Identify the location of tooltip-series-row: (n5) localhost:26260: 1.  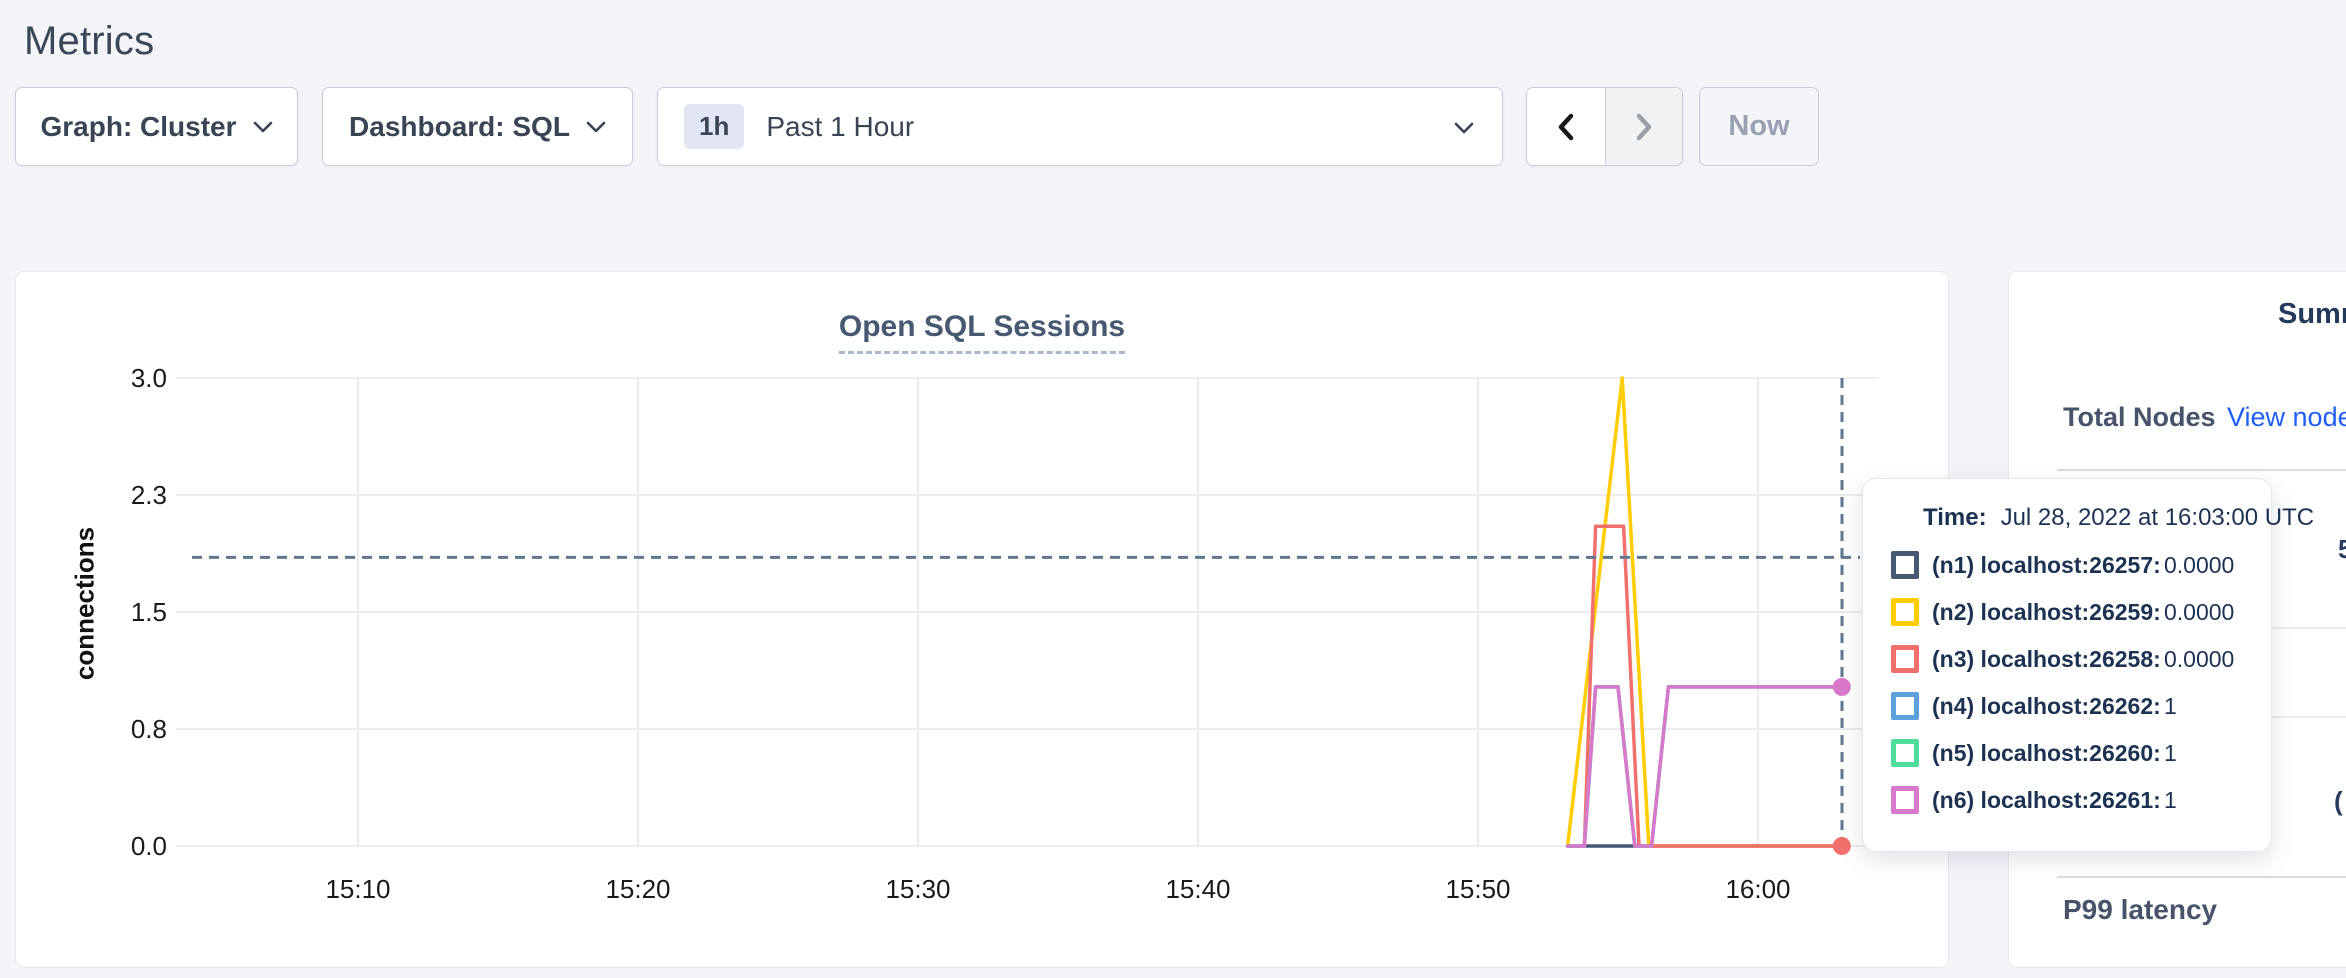
(2081, 753).